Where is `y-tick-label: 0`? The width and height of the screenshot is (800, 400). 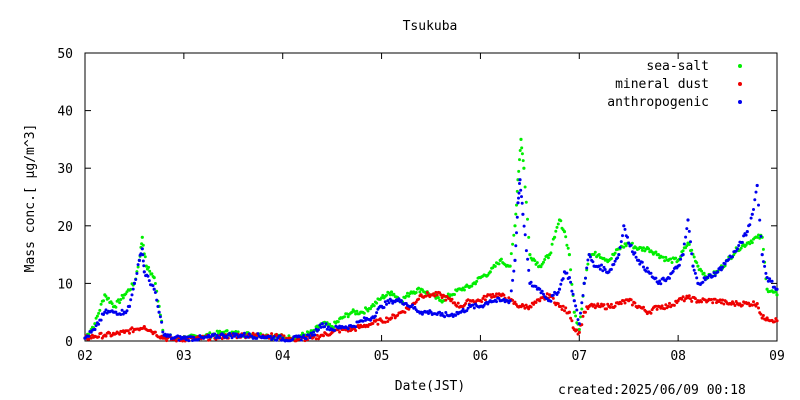
y-tick-label: 0 is located at coordinates (69, 342).